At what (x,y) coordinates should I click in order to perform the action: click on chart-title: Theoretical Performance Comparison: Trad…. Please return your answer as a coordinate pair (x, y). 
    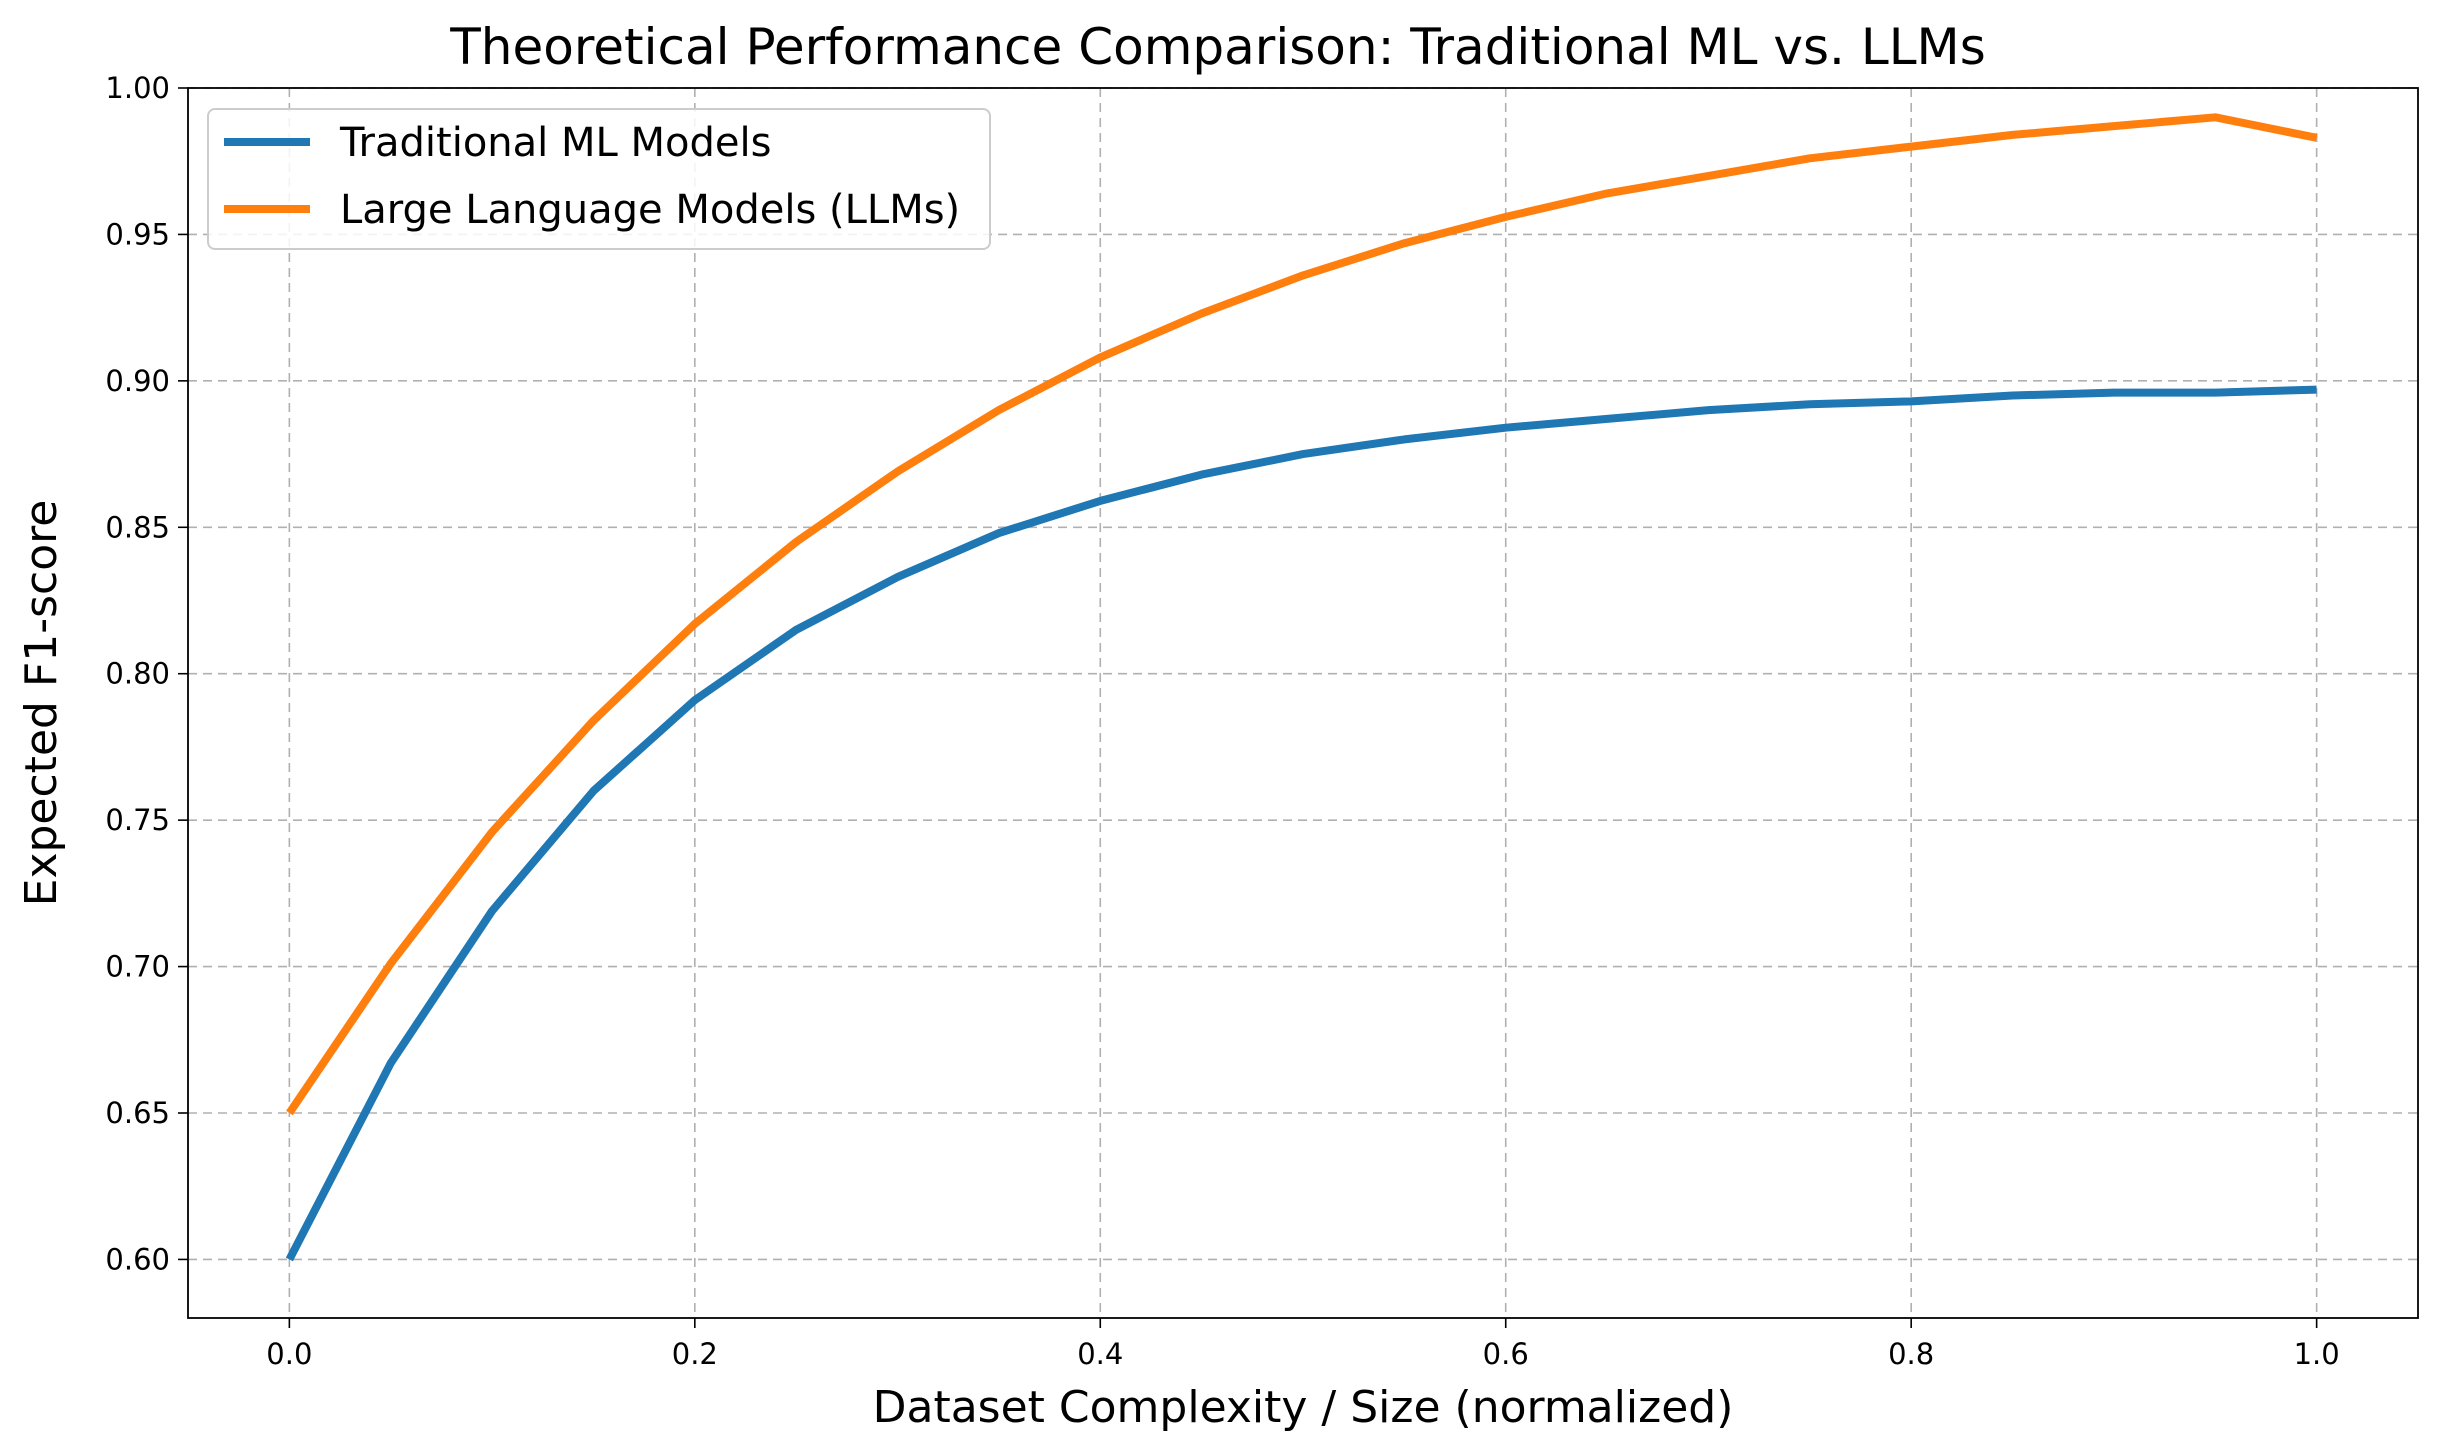
    Looking at the image, I should click on (1217, 47).